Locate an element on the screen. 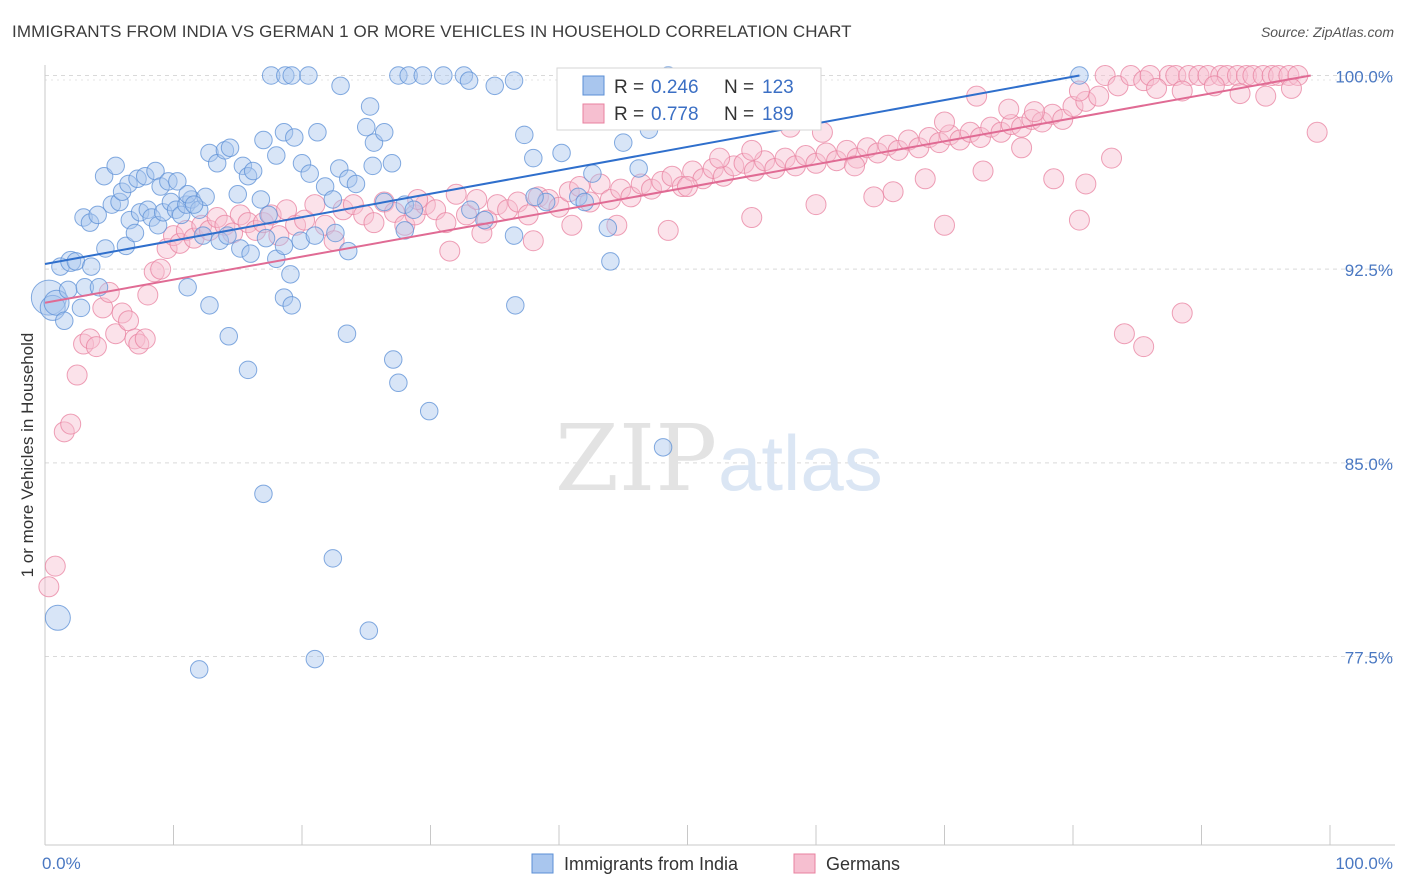  legend-n-value-india: 123 is located at coordinates (778, 87).